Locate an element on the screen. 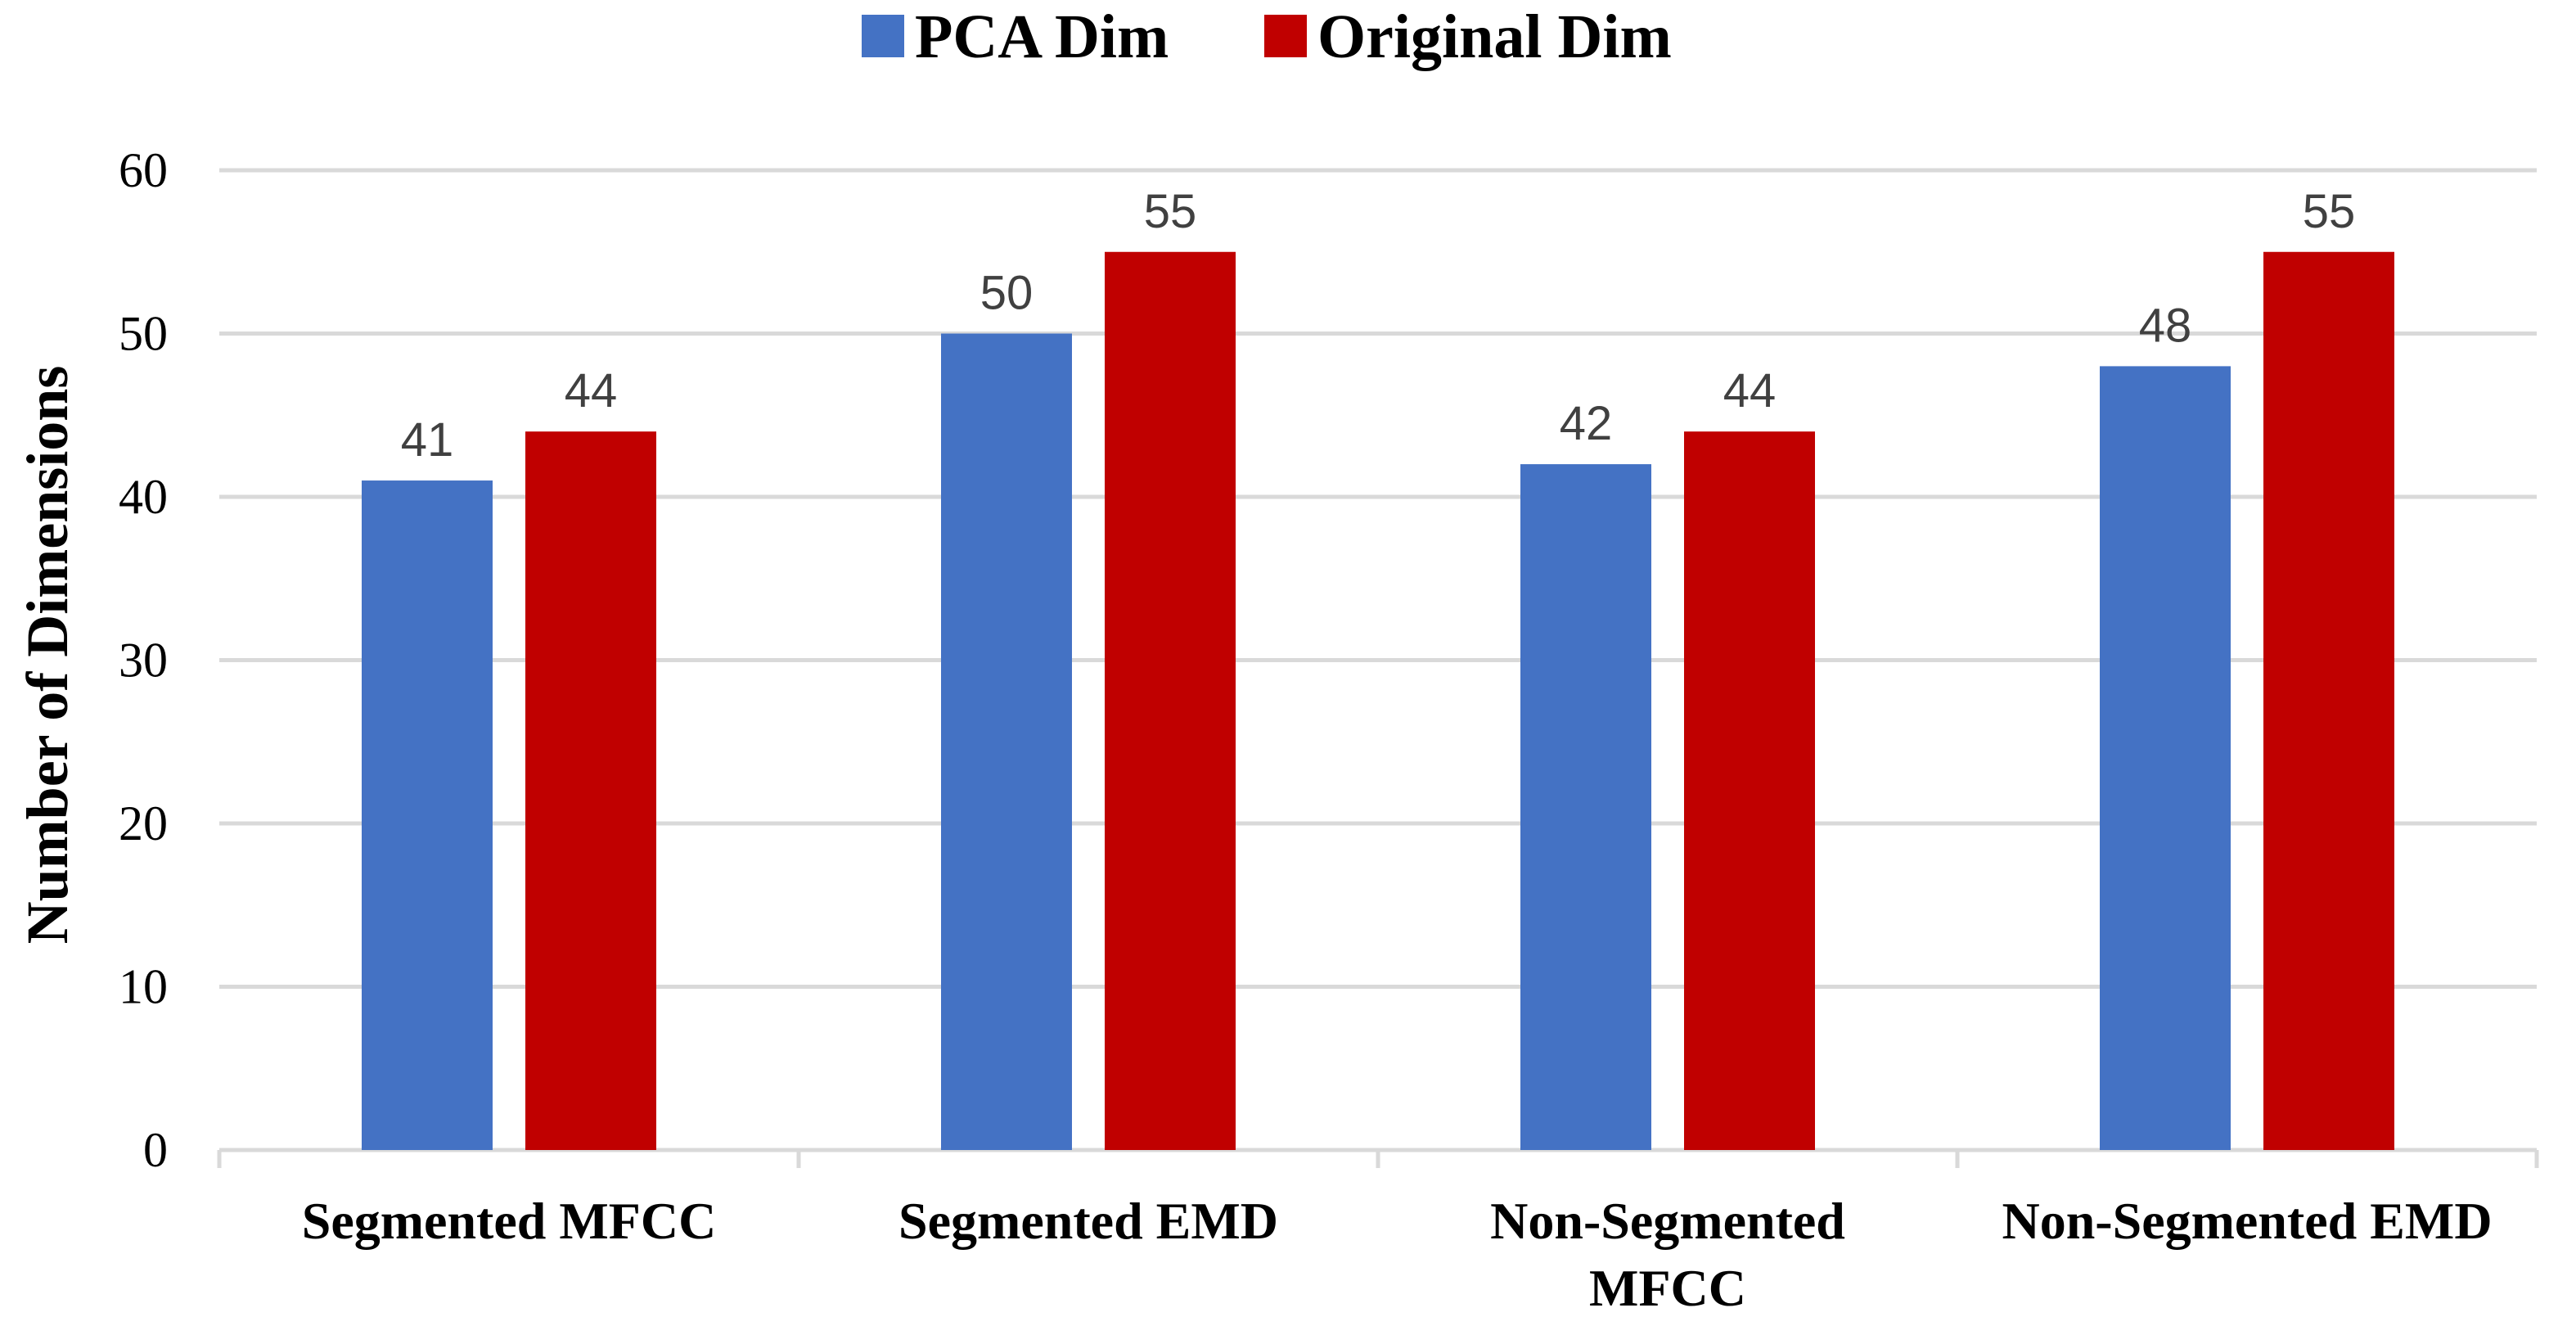  data-label: 41 is located at coordinates (427, 440).